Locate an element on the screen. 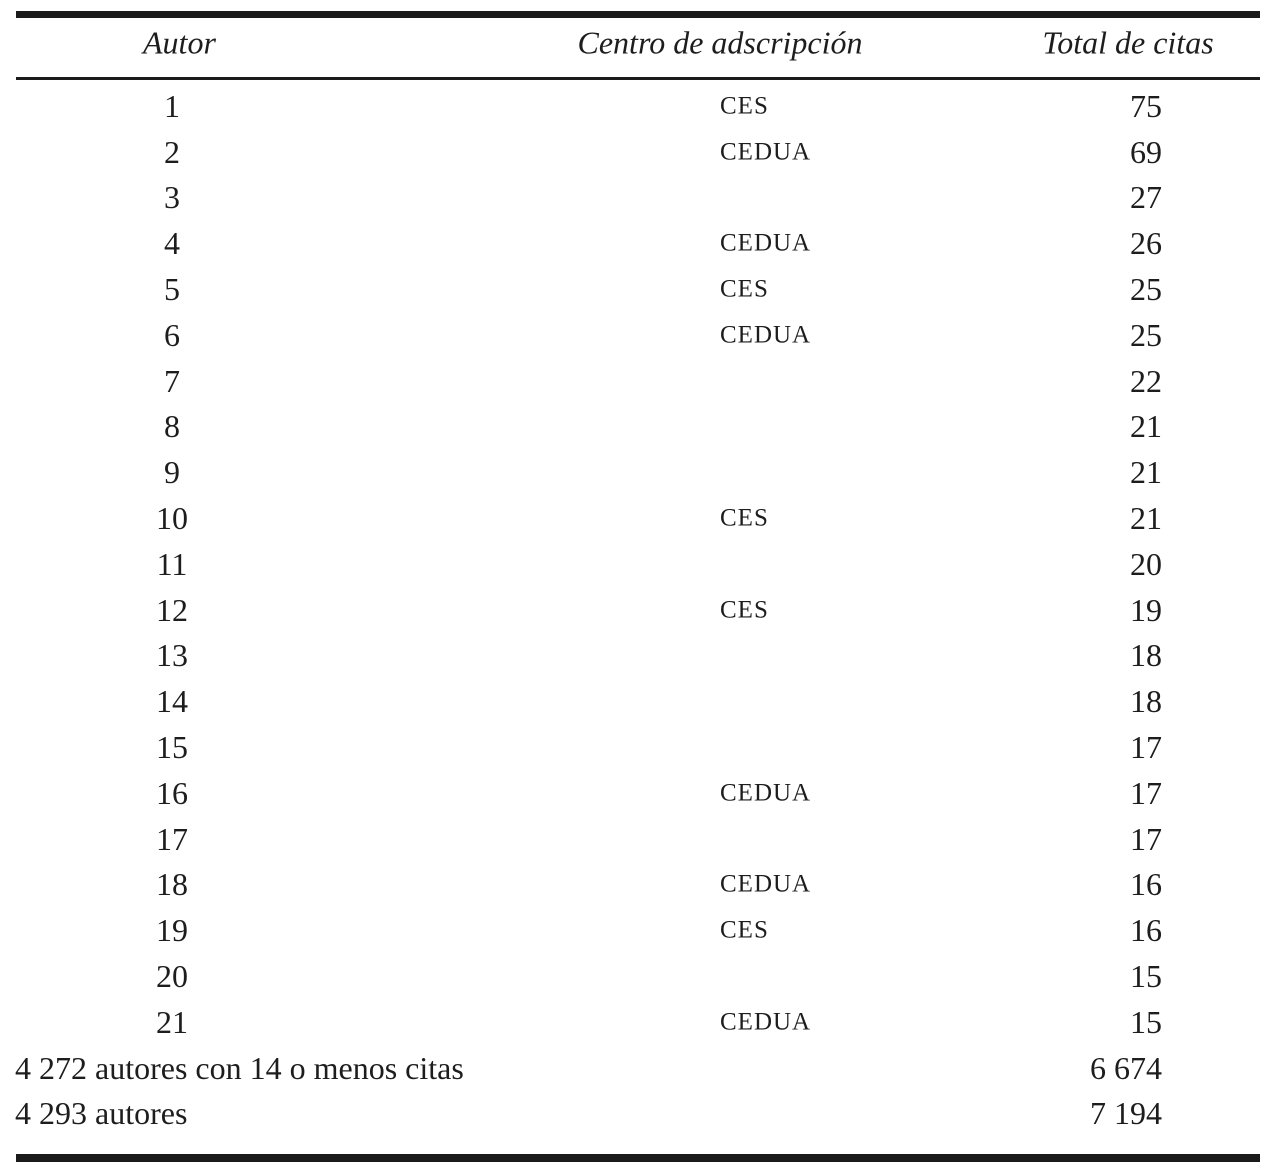 The height and width of the screenshot is (1173, 1276). table-row: 3 27 is located at coordinates (638, 198).